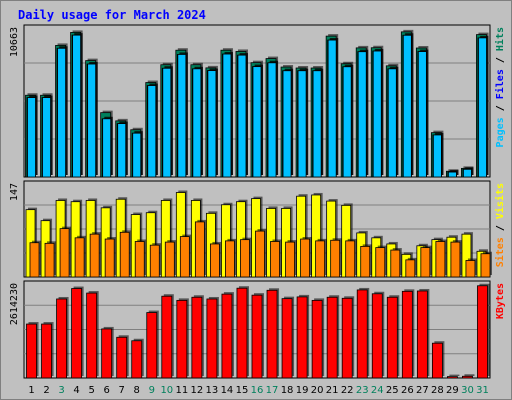 Image resolution: width=512 pixels, height=400 pixels. What do you see at coordinates (14, 42) in the screenshot?
I see `panel-1-ymax-label: 10663` at bounding box center [14, 42].